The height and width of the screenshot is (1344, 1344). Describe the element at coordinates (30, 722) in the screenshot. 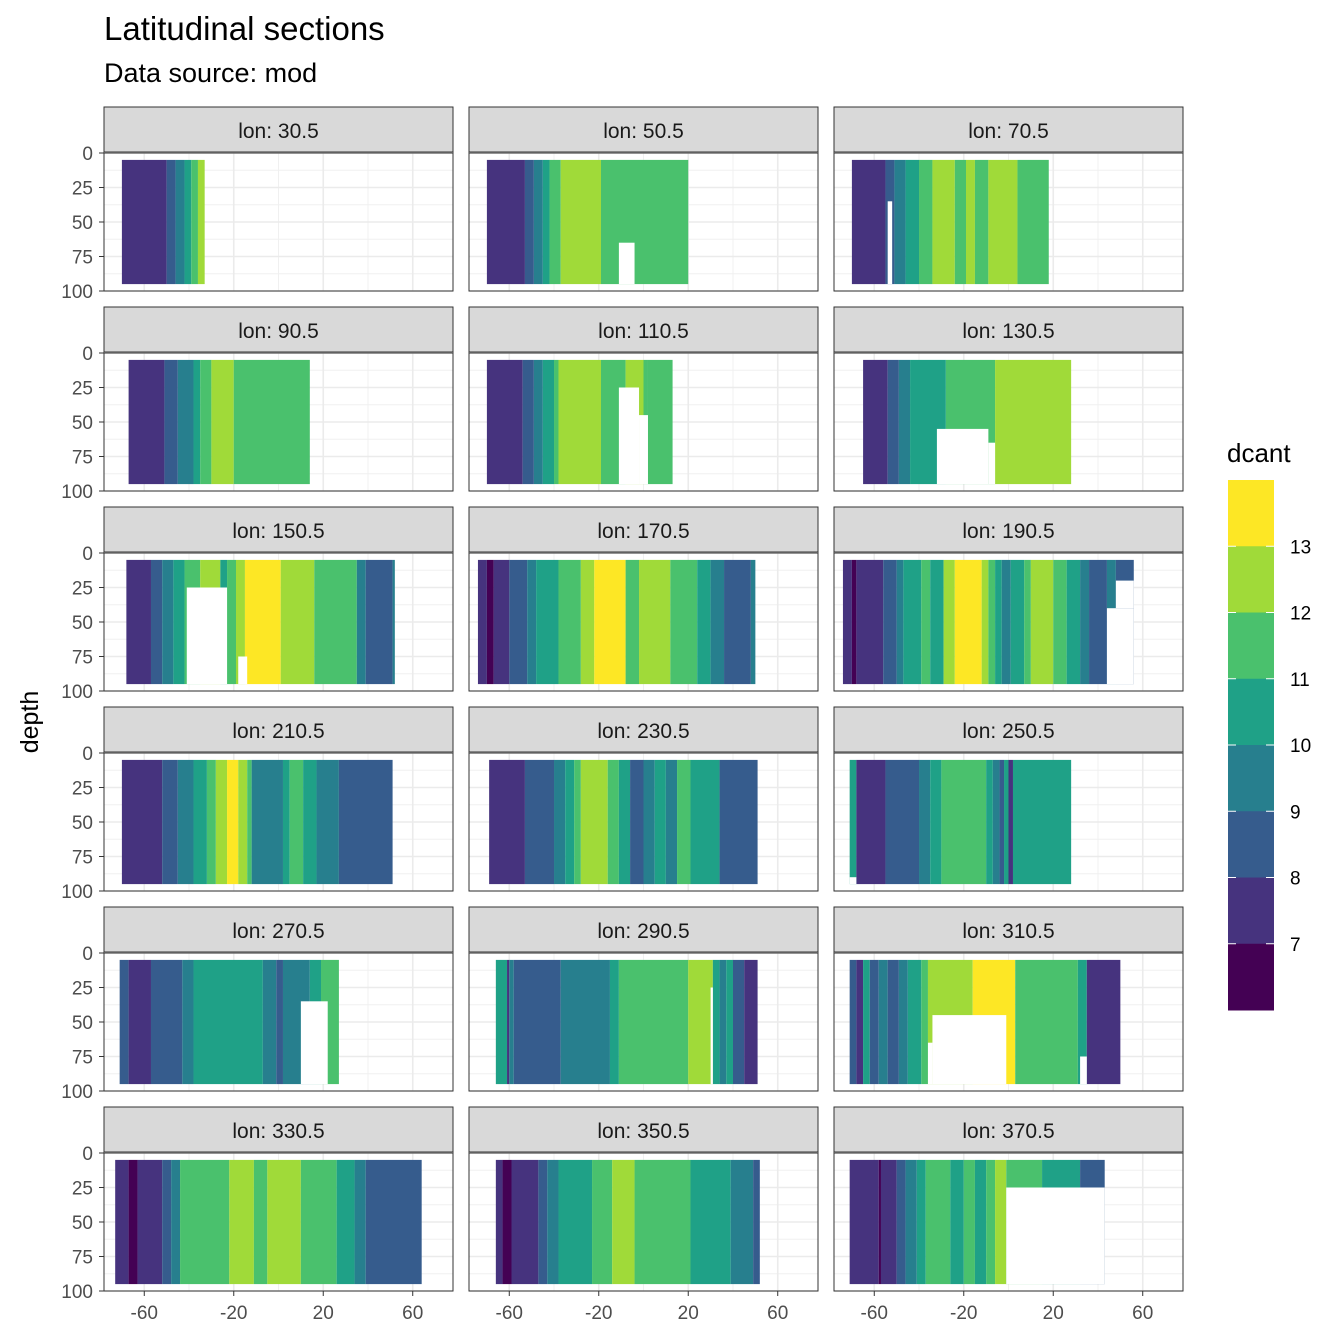

I see `y-axis-title: depth` at that location.